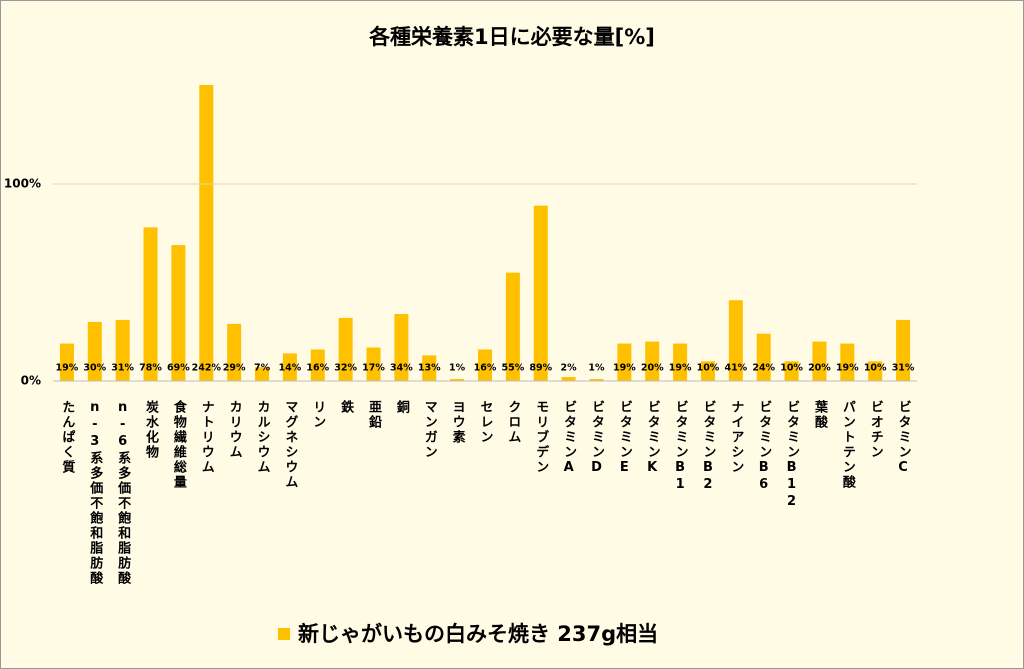  I want to click on data-label: 29%, so click(234, 368).